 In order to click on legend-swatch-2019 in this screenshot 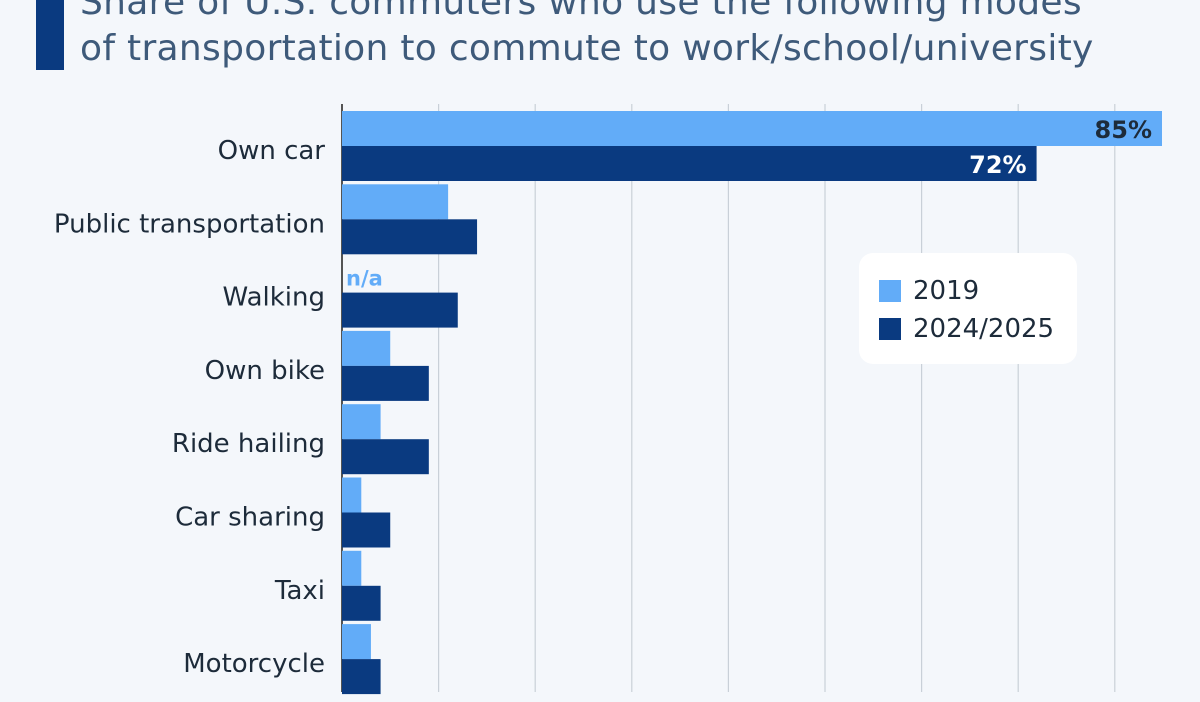, I will do `click(890, 291)`.